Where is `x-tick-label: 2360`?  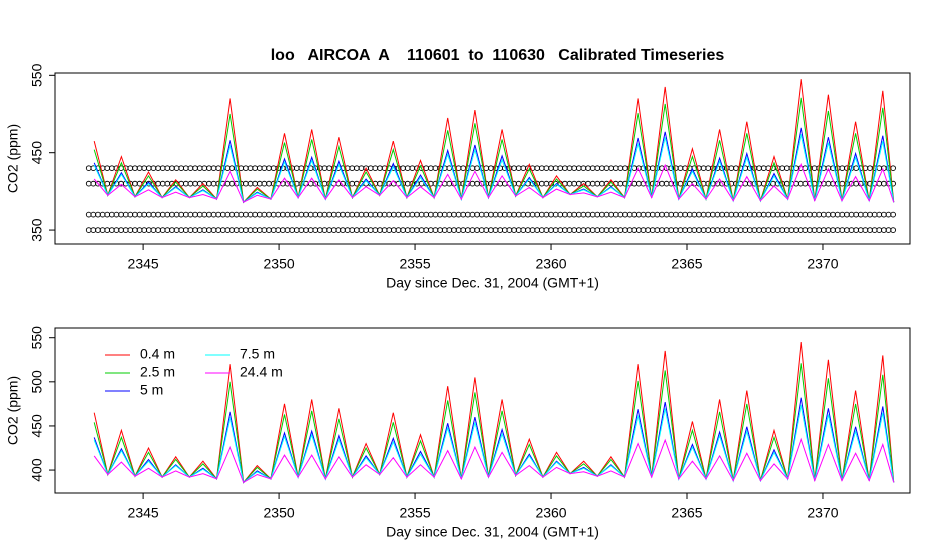 x-tick-label: 2360 is located at coordinates (550, 513).